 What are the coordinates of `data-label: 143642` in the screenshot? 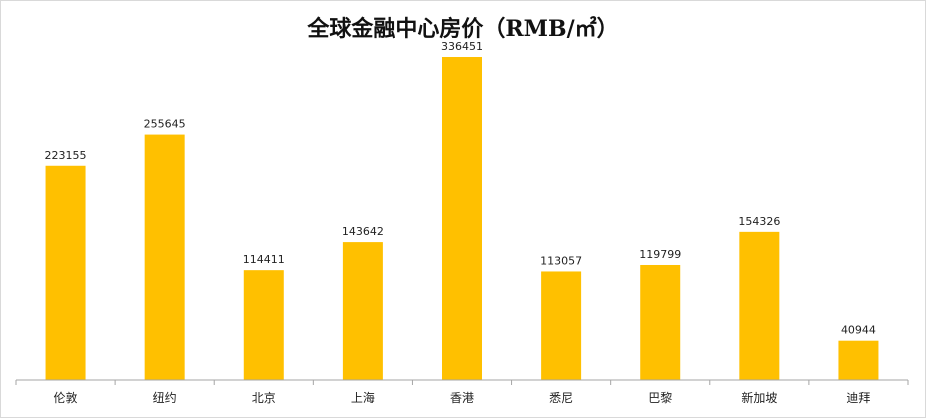 It's located at (363, 231).